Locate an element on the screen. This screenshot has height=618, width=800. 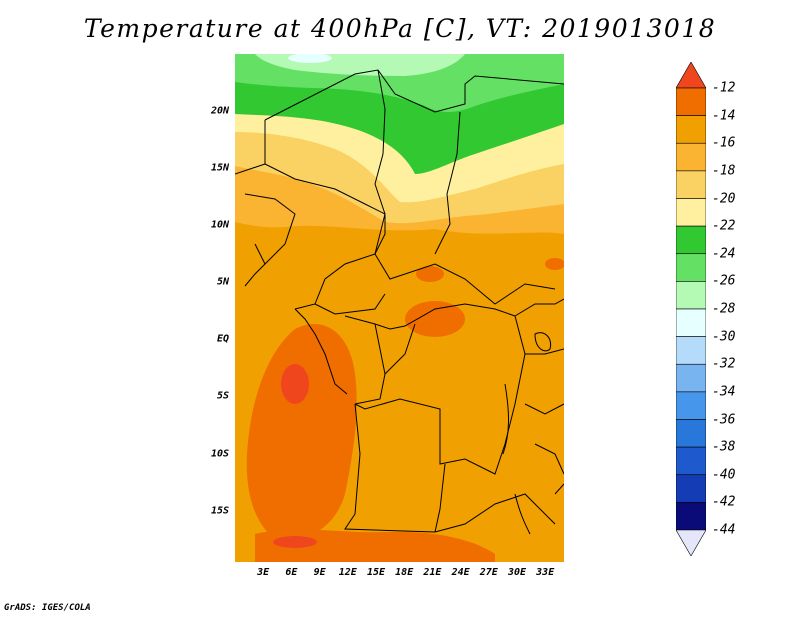
colorbar-label: -40 is located at coordinates (724, 475).